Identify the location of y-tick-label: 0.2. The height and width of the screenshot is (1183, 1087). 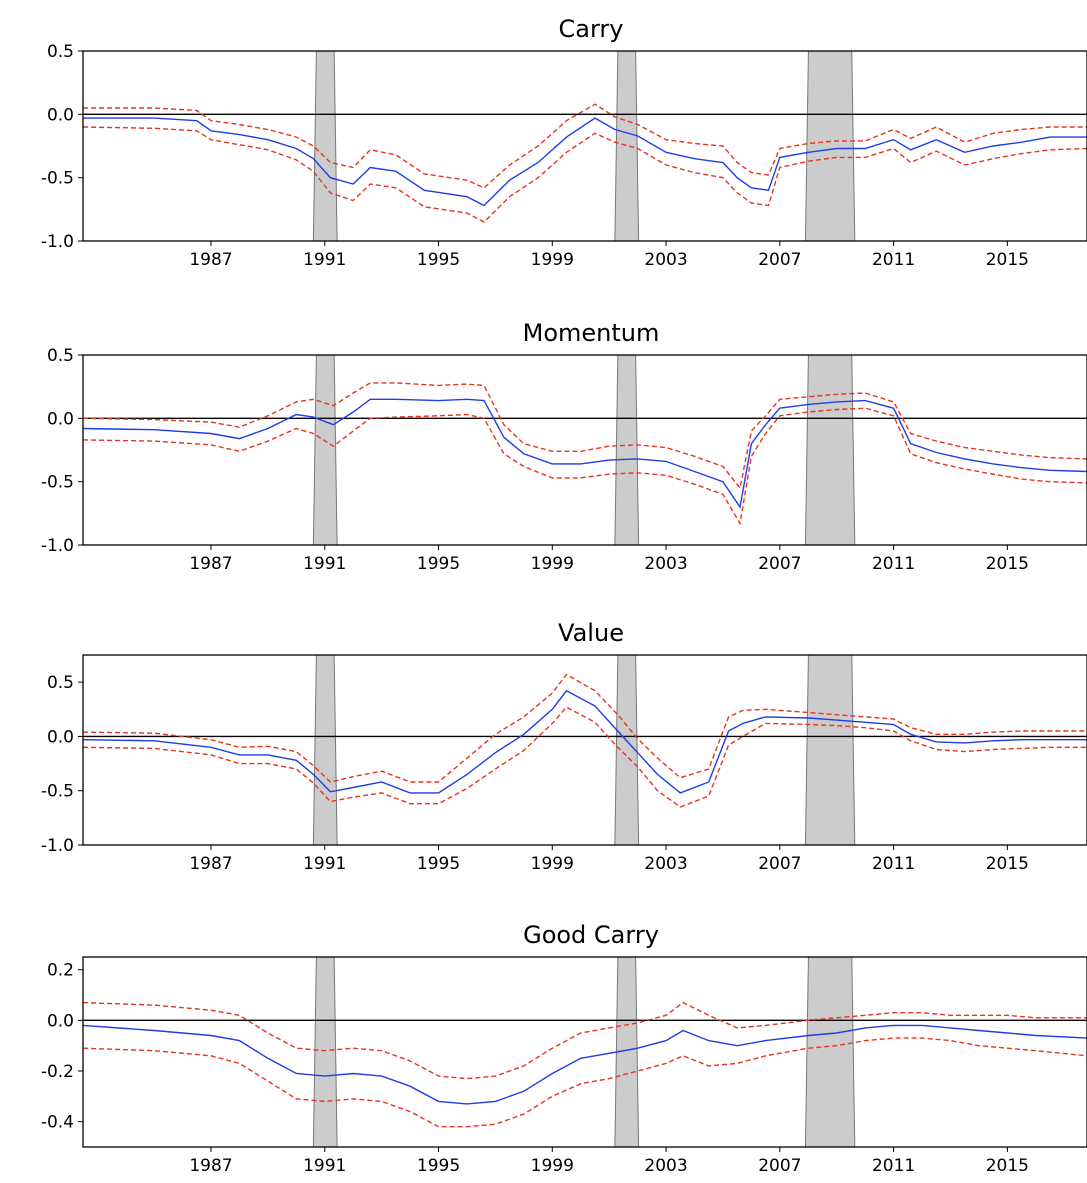
(60, 971).